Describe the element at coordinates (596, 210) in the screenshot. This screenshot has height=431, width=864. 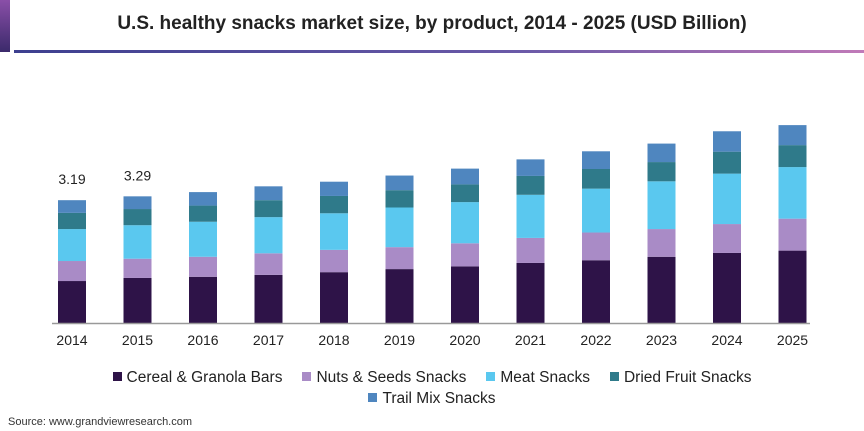
I see `bar-segment-2022-meat-snacks` at that location.